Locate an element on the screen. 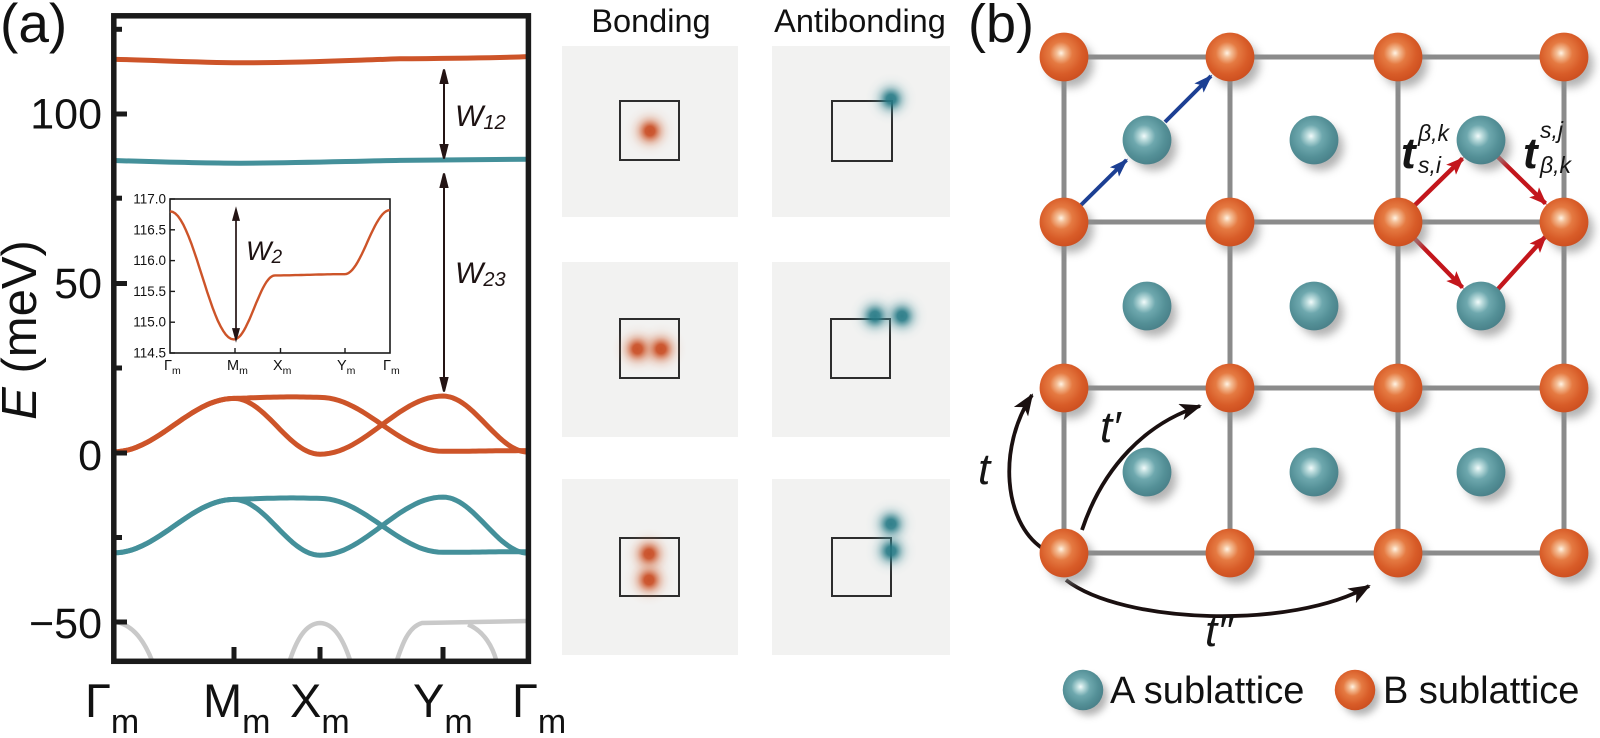 Image resolution: width=1600 pixels, height=738 pixels. svg-text: 116.0 is located at coordinates (149, 260).